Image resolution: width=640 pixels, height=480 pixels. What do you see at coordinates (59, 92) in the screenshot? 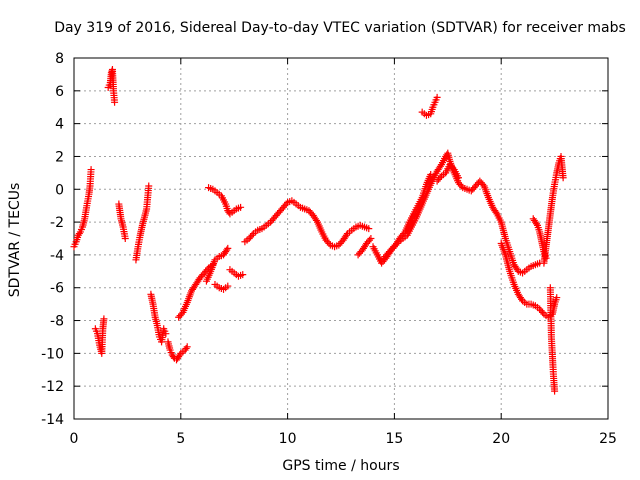
I see `y-tick-label: 6` at bounding box center [59, 92].